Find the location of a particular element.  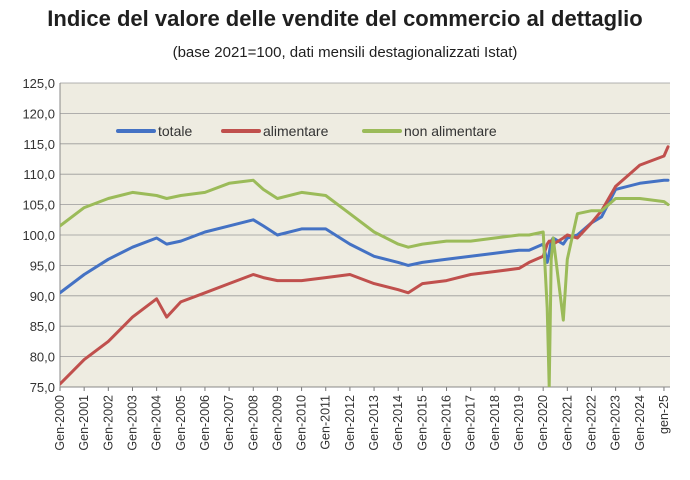

x-tick-label: Gen-2001 is located at coordinates (84, 423).